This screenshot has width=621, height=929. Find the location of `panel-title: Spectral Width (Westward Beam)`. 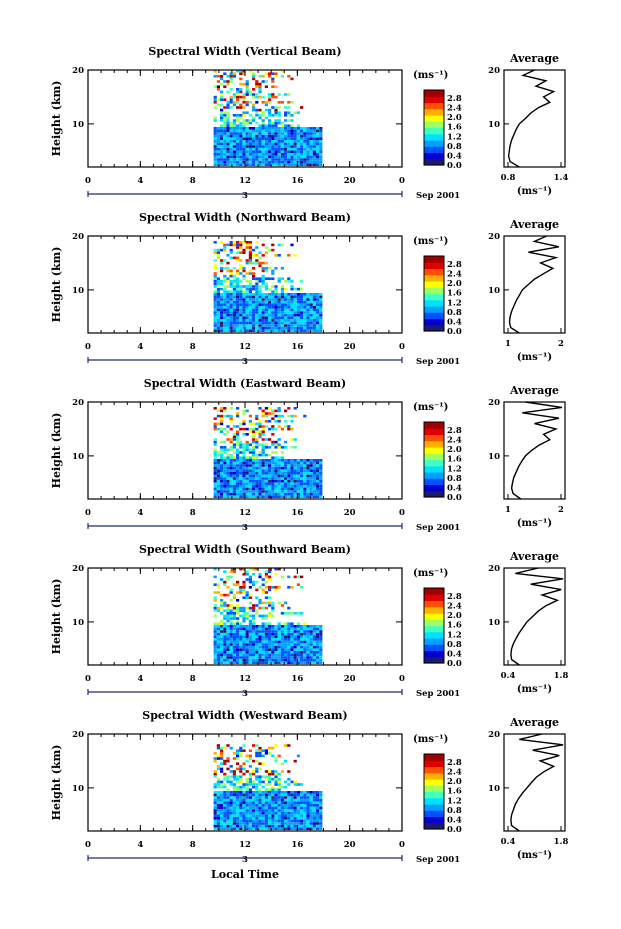

panel-title: Spectral Width (Westward Beam) is located at coordinates (244, 715).